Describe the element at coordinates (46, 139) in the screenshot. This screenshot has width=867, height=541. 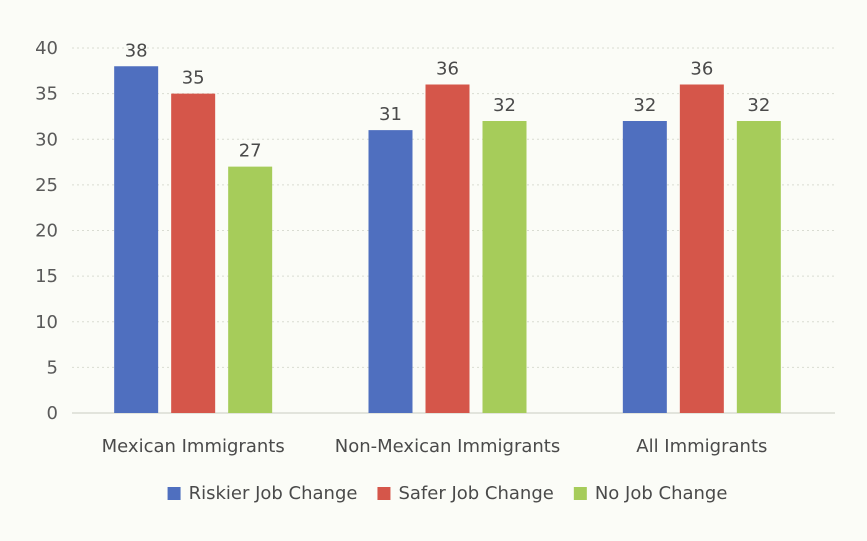
I see `y-tick-label: 30` at that location.